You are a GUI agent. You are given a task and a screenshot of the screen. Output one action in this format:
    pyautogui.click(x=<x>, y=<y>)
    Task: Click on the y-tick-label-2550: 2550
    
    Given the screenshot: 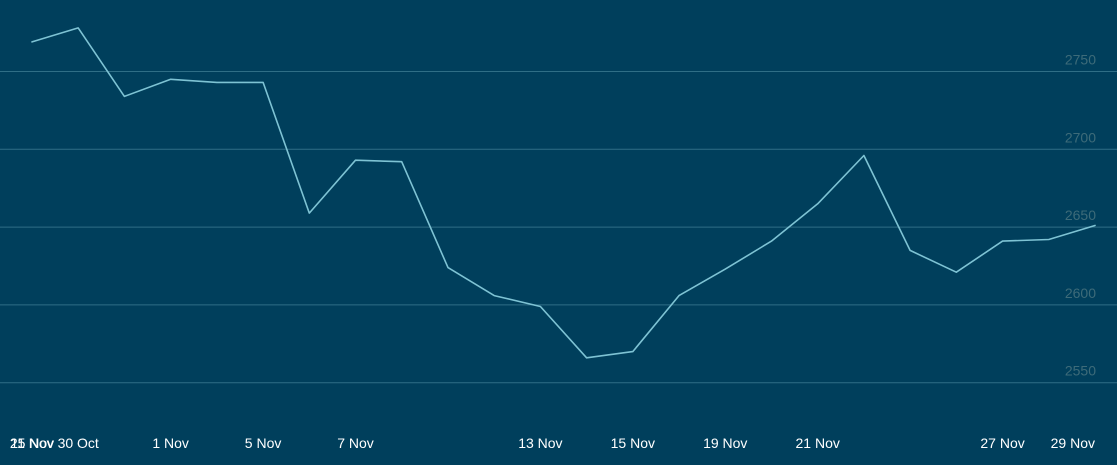 What is the action you would take?
    pyautogui.click(x=1080, y=371)
    